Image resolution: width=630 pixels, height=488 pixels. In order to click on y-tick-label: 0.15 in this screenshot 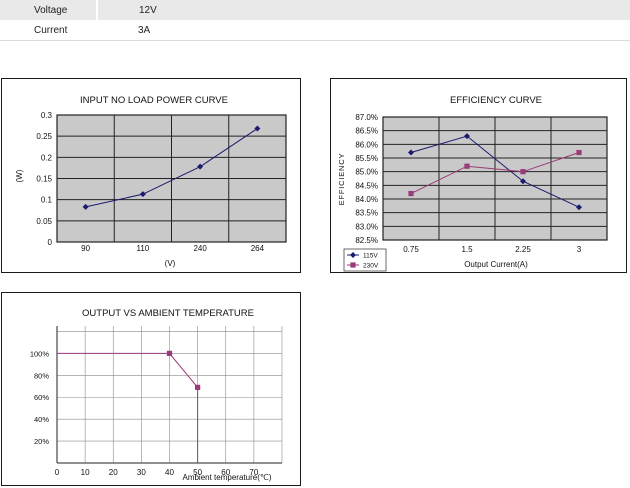, I will do `click(44, 179)`.